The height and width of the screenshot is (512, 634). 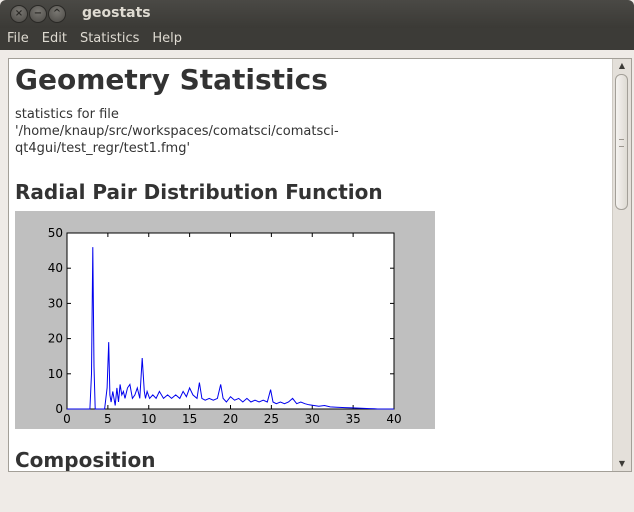 What do you see at coordinates (352, 419) in the screenshot?
I see `x-tick-label: 35` at bounding box center [352, 419].